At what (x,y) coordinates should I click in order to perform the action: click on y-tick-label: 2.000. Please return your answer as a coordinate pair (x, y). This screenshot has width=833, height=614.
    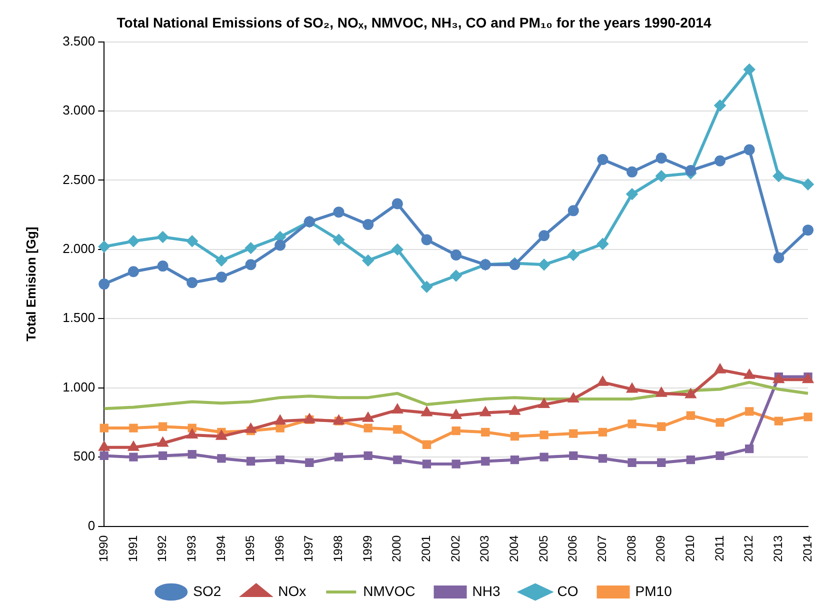
    Looking at the image, I should click on (79, 248).